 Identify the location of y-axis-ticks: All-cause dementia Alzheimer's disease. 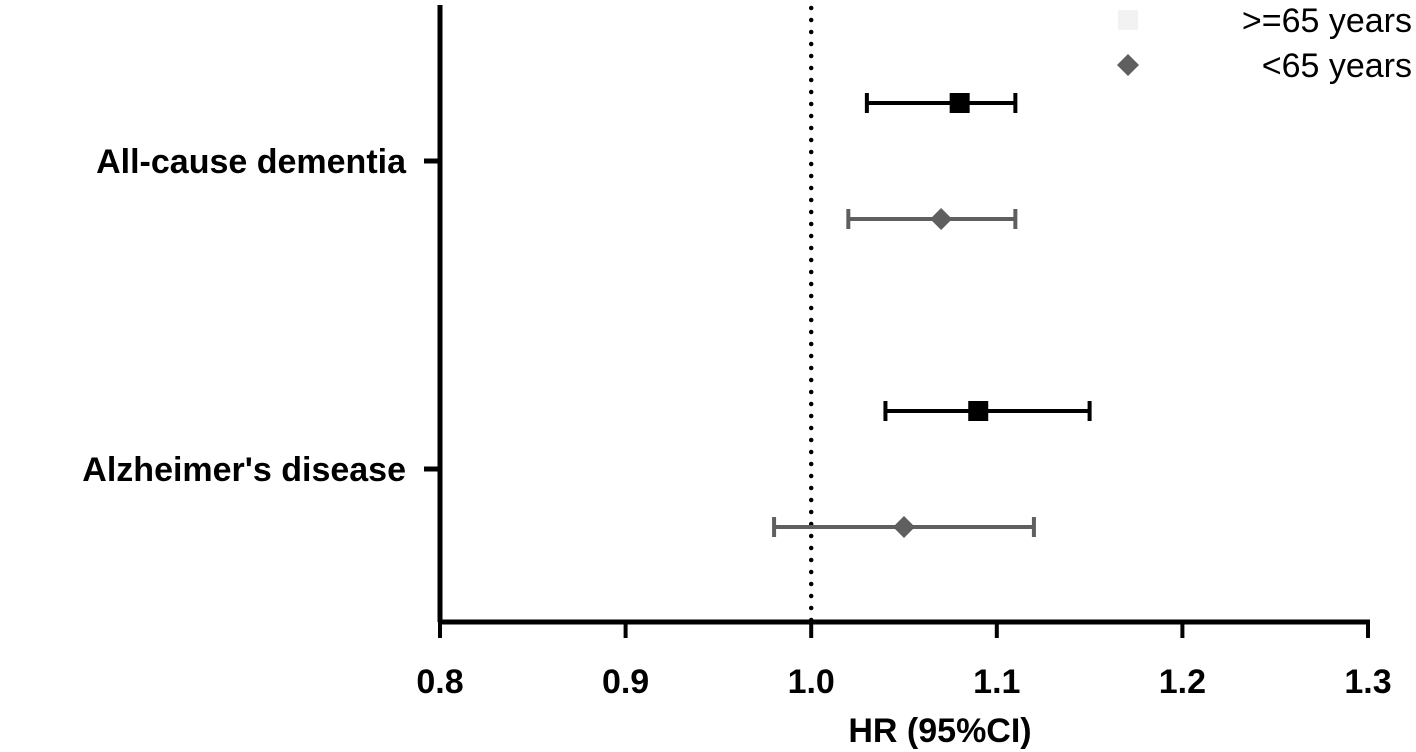
(261, 316).